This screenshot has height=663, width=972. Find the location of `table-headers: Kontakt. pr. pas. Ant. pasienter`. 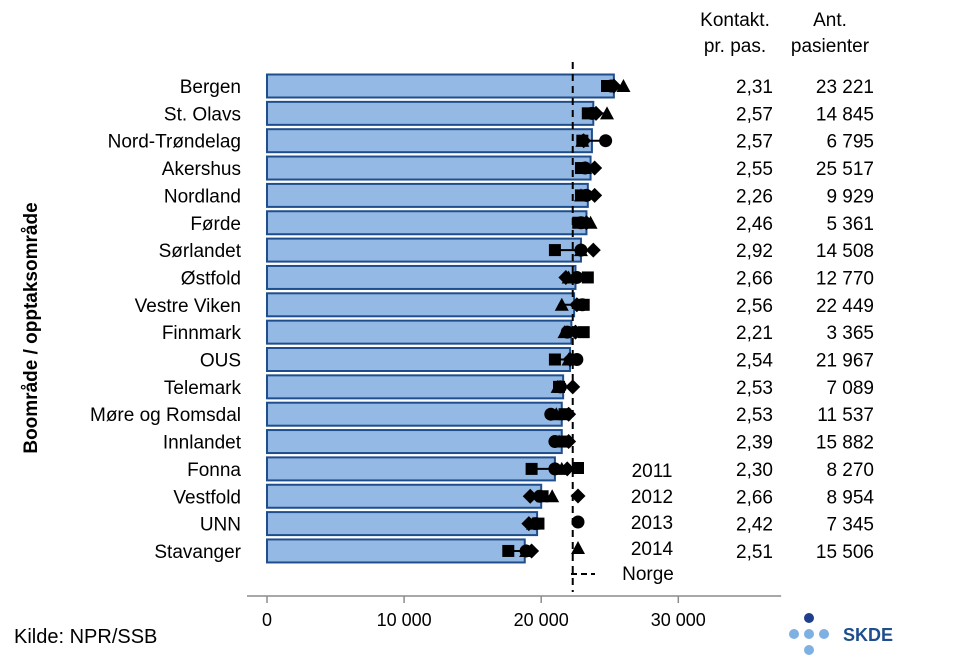

table-headers: Kontakt. pr. pas. Ant. pasienter is located at coordinates (785, 33).